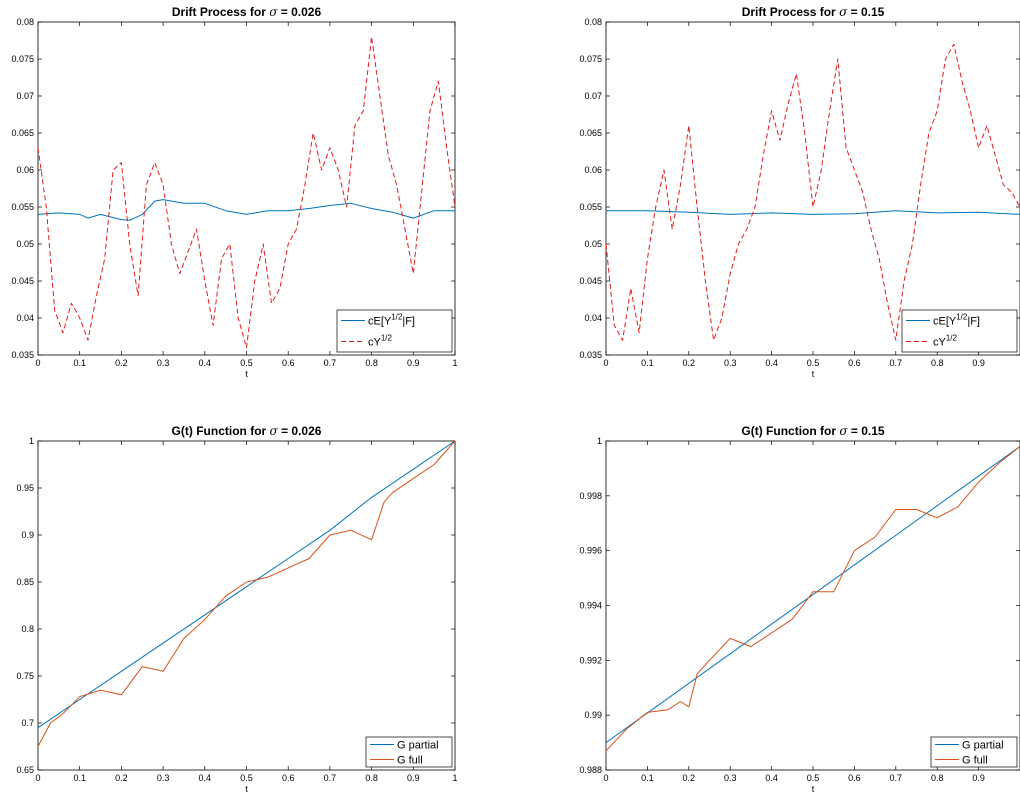 This screenshot has height=794, width=1020. What do you see at coordinates (813, 374) in the screenshot?
I see `x-axis-label: t` at bounding box center [813, 374].